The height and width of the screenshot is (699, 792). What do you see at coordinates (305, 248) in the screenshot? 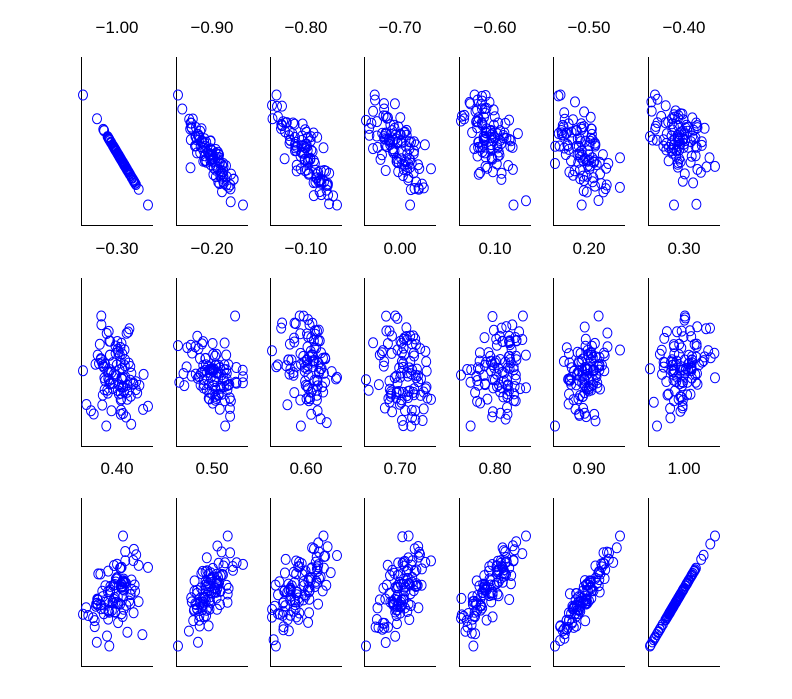
I see `panel-title: −0.10` at bounding box center [305, 248].